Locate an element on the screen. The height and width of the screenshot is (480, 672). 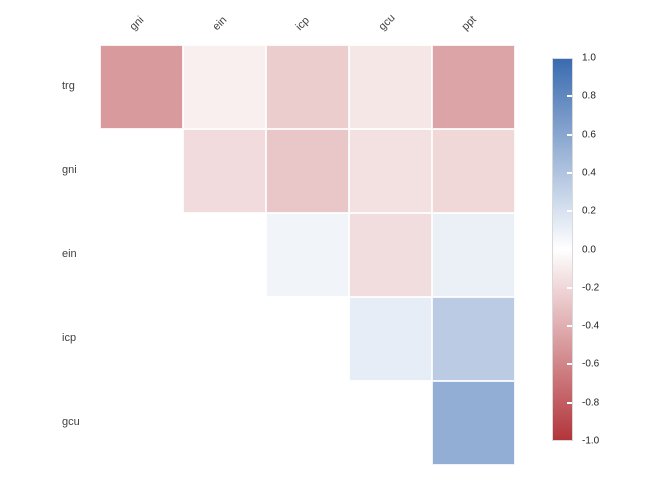
cell-icp-ppt is located at coordinates (473, 339).